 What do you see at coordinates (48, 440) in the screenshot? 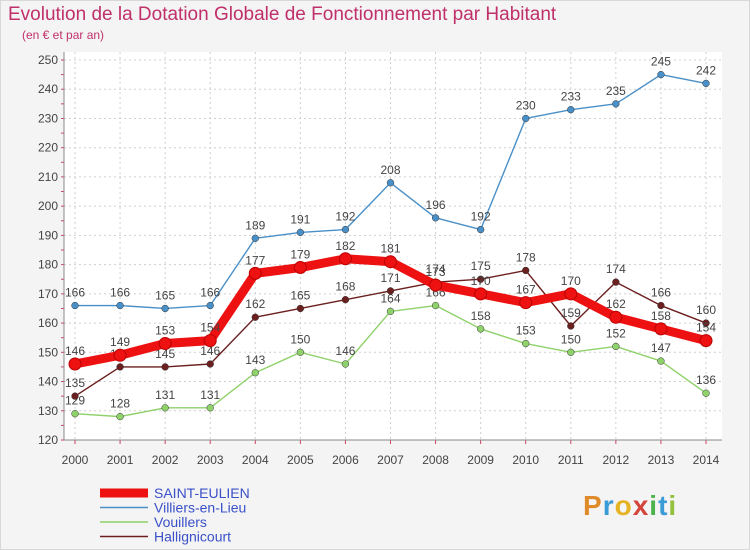
I see `y-tick-label: 120` at bounding box center [48, 440].